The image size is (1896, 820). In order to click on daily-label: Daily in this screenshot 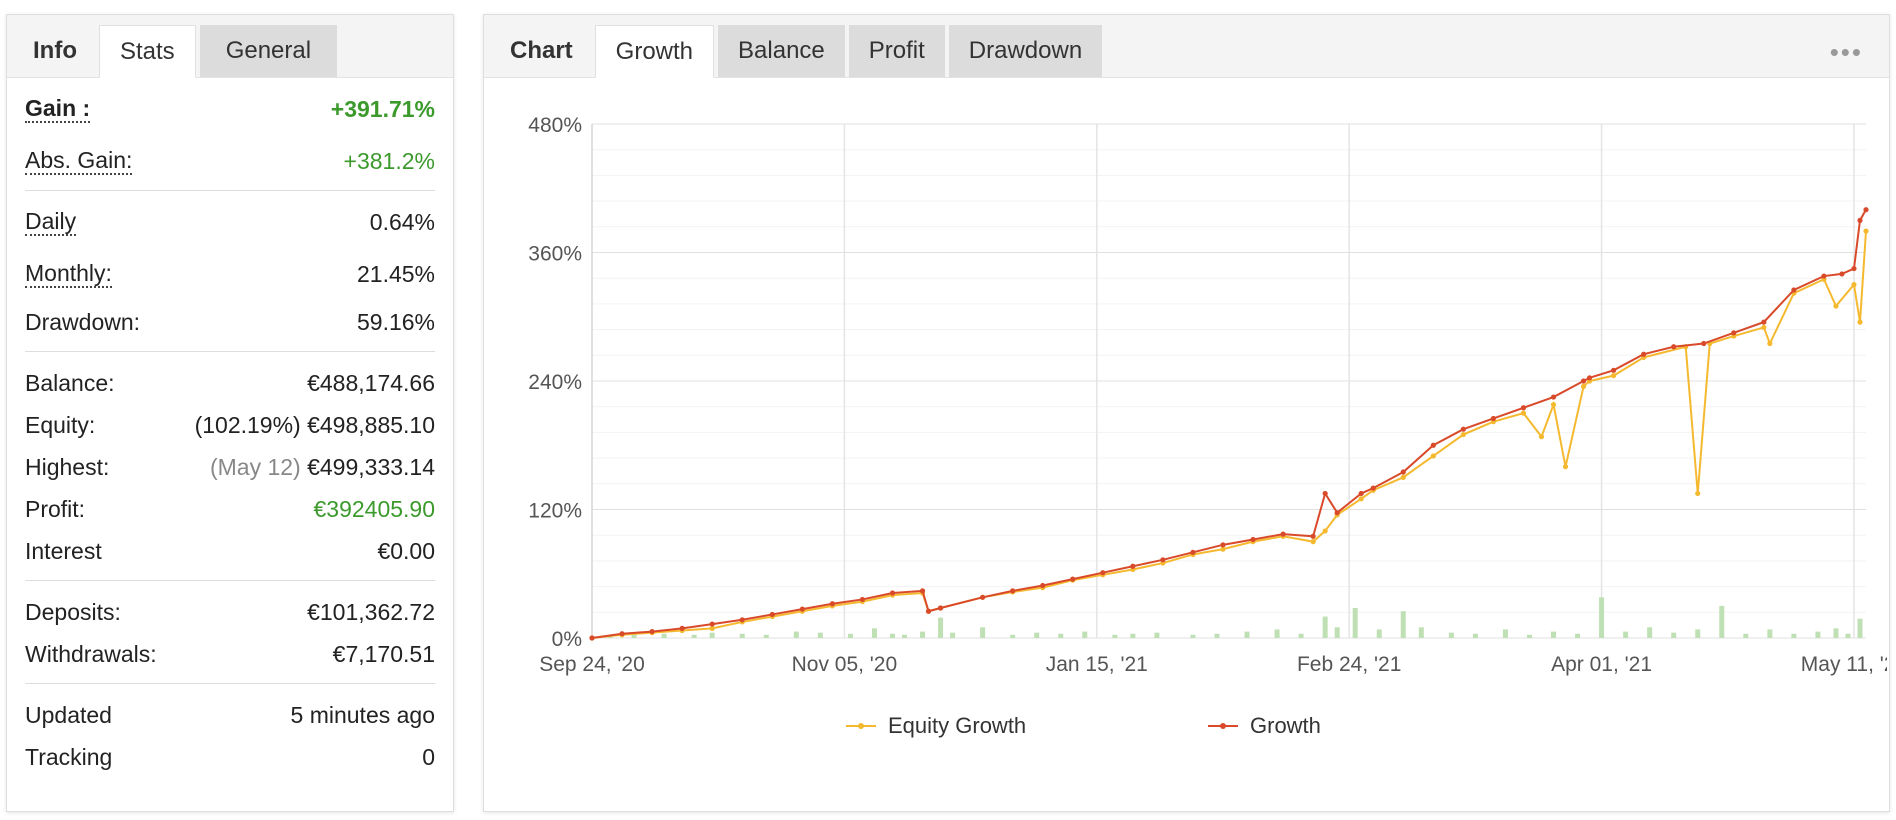, I will do `click(51, 222)`.